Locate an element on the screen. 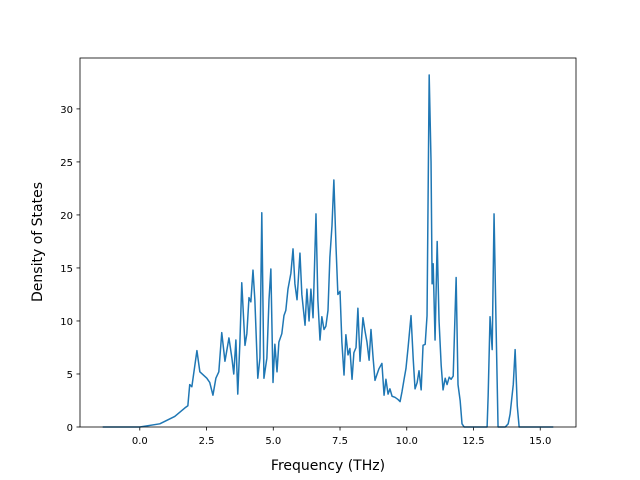  x-tick-label: 0.0 is located at coordinates (140, 441).